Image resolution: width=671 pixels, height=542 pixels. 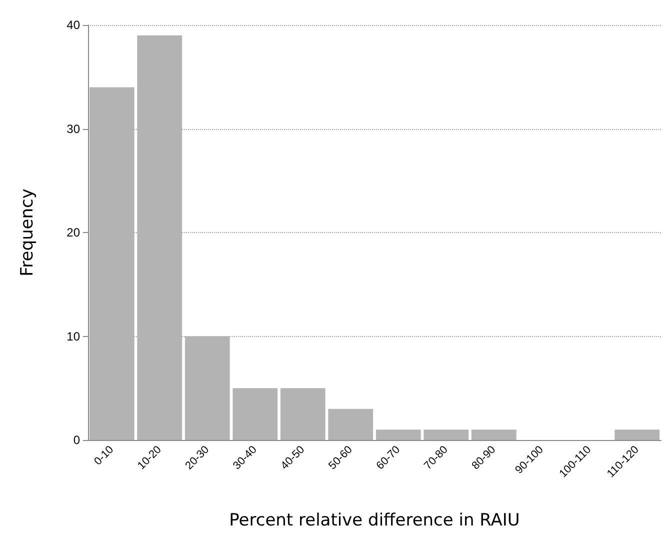 I want to click on y-tick-label: 40, so click(x=73, y=25).